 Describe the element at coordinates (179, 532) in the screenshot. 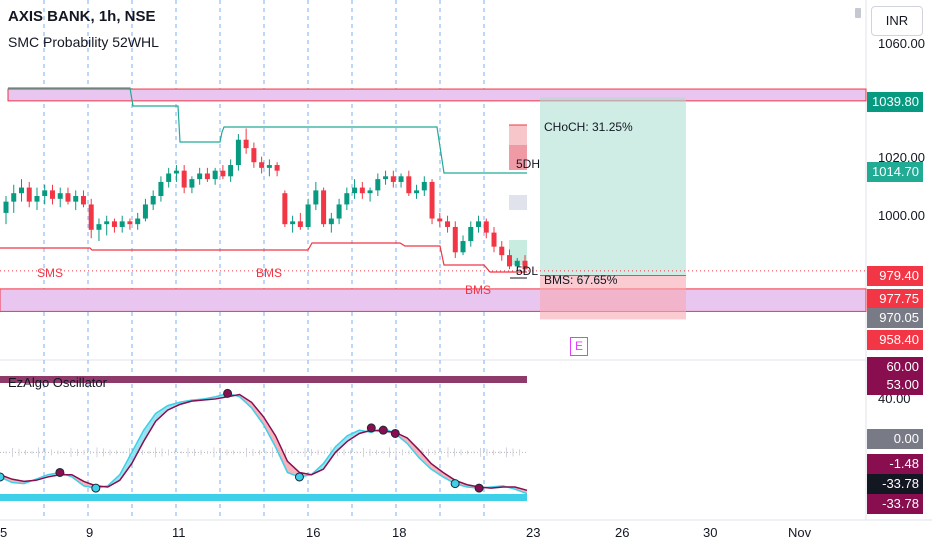

I see `time-tick: 11` at that location.